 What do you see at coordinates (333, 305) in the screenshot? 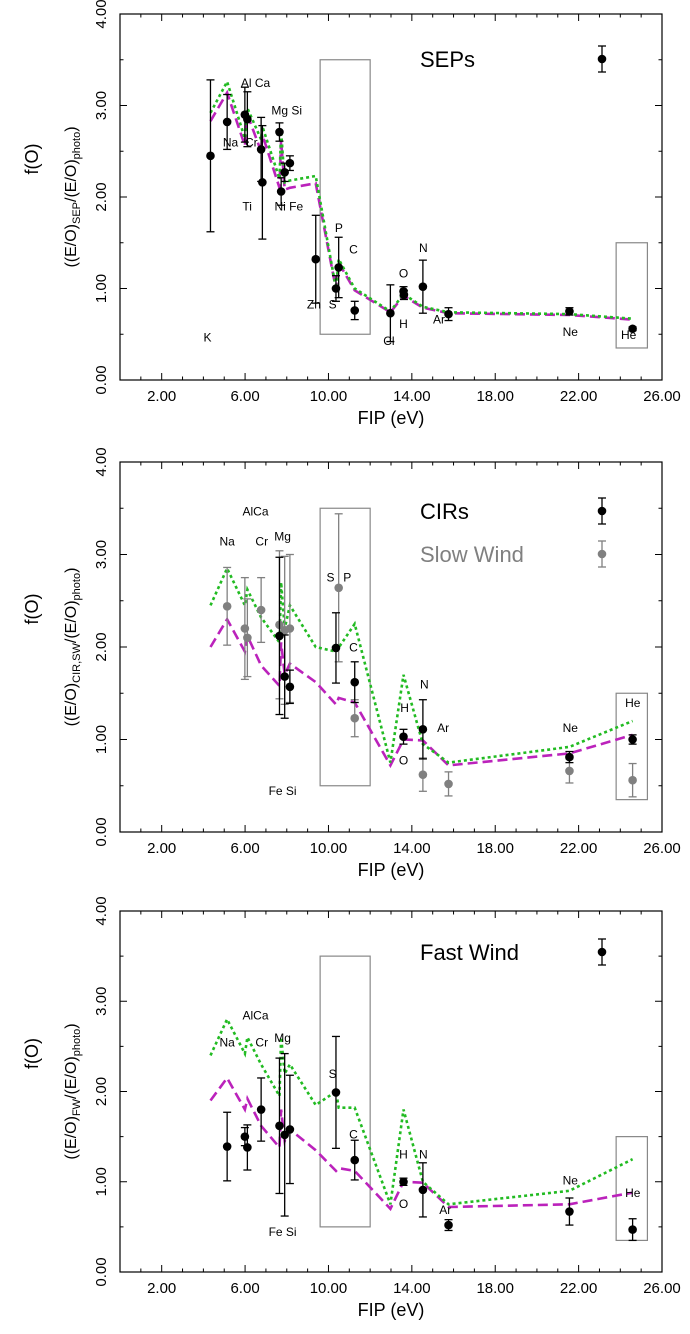
I see `element-label: S` at bounding box center [333, 305].